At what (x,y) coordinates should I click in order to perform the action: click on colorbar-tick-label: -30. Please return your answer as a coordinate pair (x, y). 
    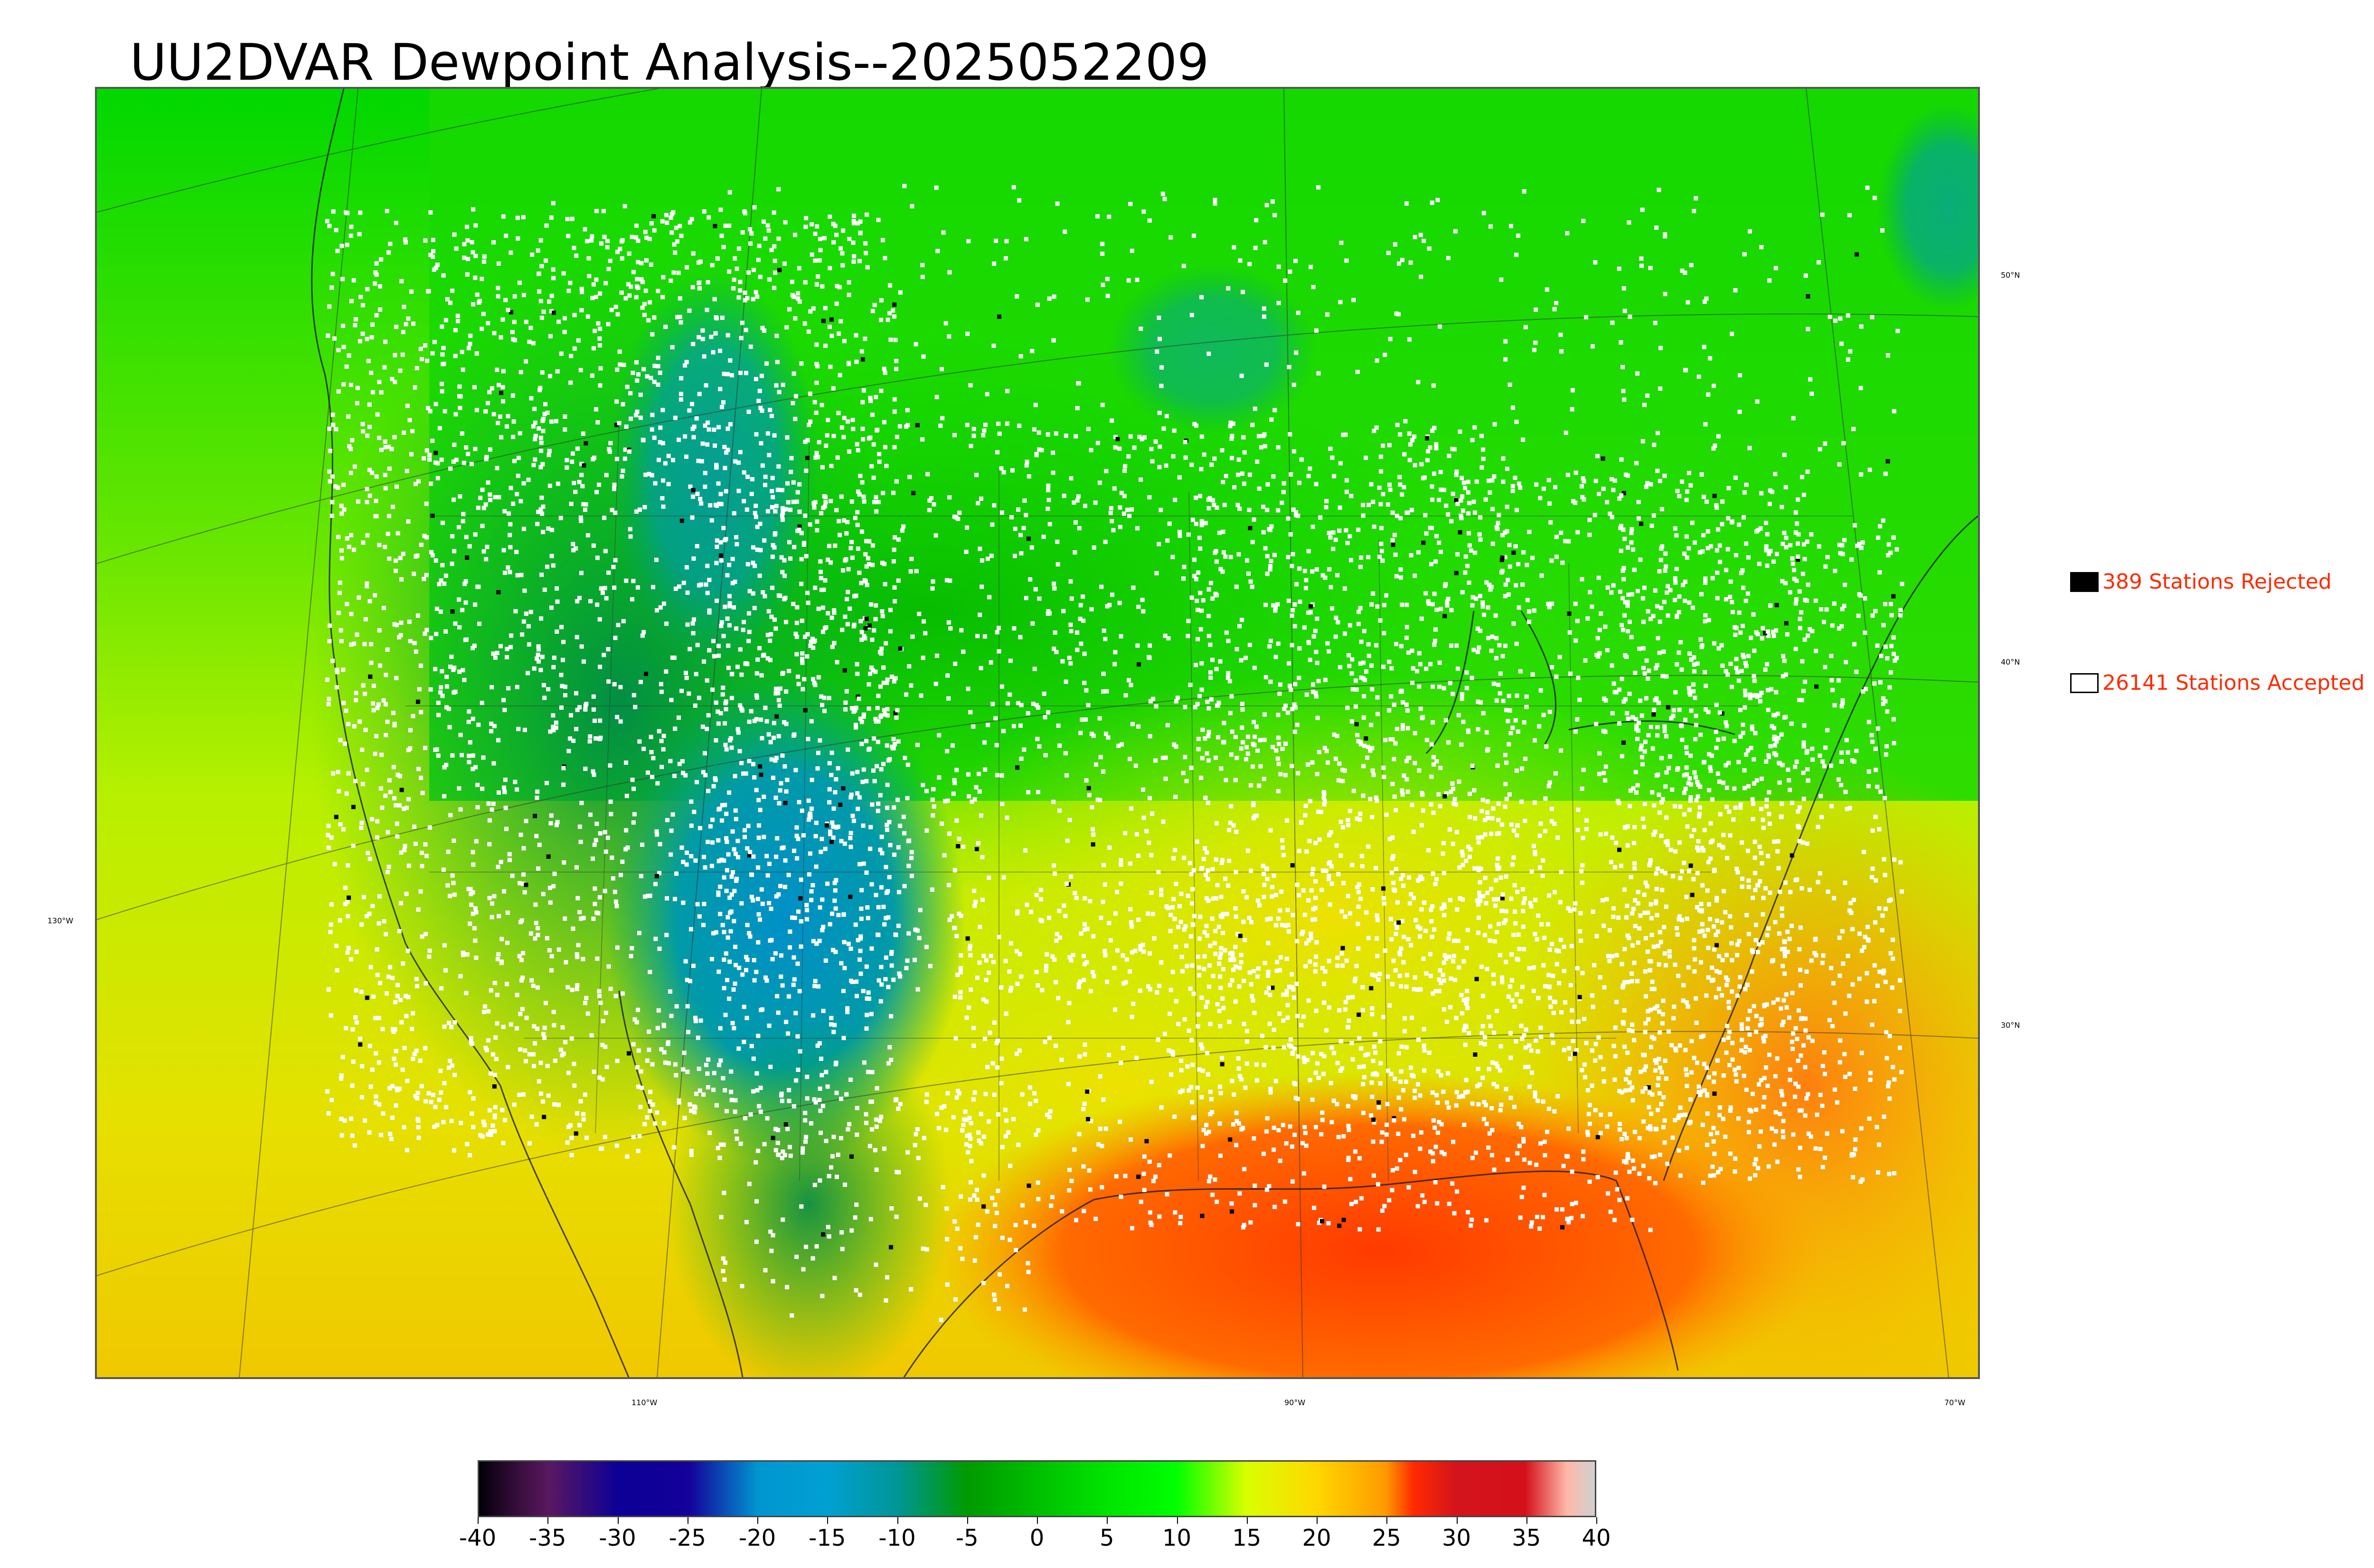
    Looking at the image, I should click on (617, 1538).